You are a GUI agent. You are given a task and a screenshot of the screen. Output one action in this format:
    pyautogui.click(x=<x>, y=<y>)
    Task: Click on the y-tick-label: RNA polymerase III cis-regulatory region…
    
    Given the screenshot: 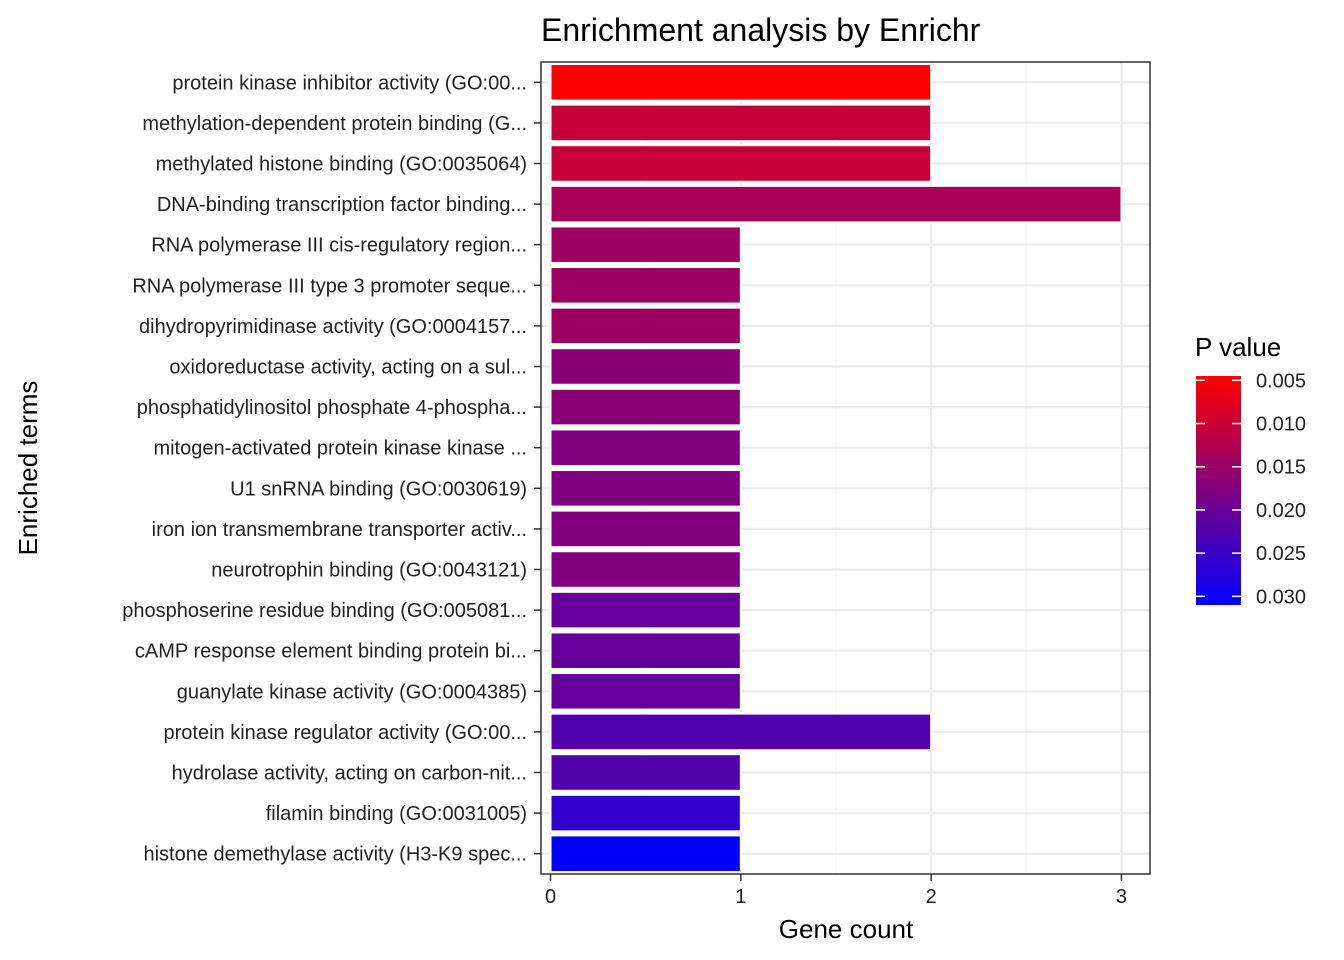 What is the action you would take?
    pyautogui.click(x=339, y=246)
    